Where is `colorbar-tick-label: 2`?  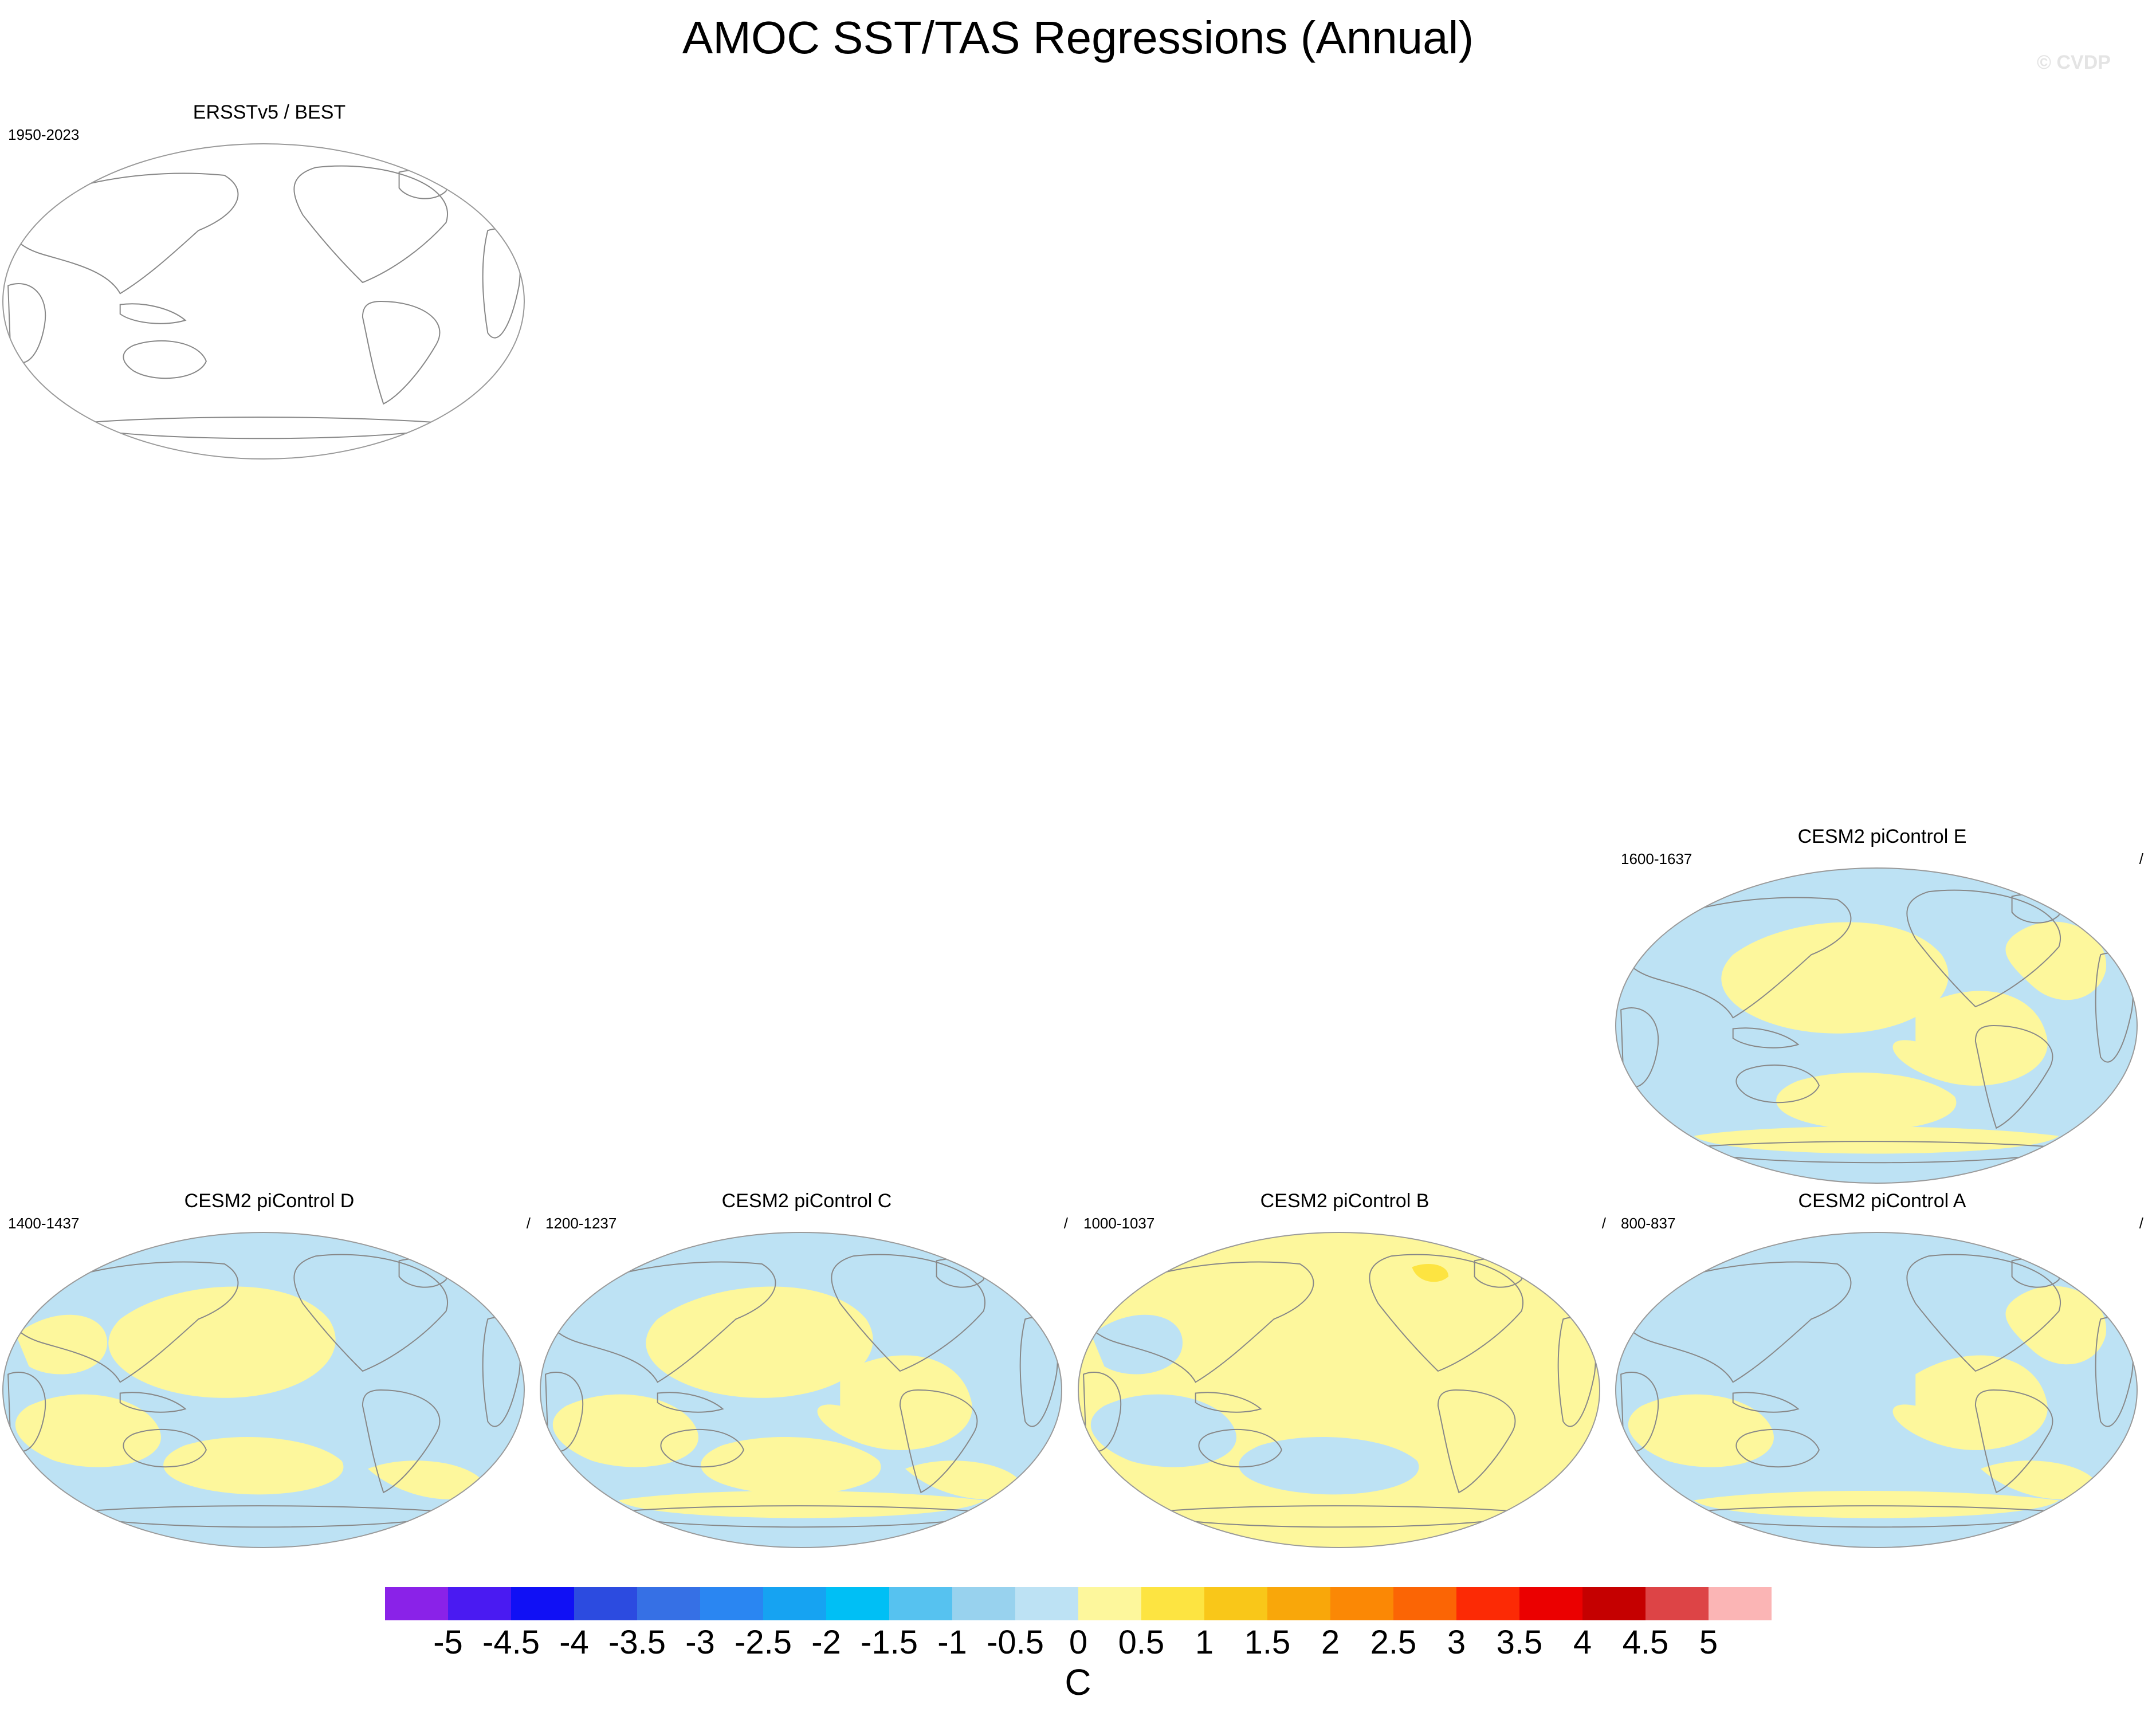
colorbar-tick-label: 2 is located at coordinates (1330, 1642).